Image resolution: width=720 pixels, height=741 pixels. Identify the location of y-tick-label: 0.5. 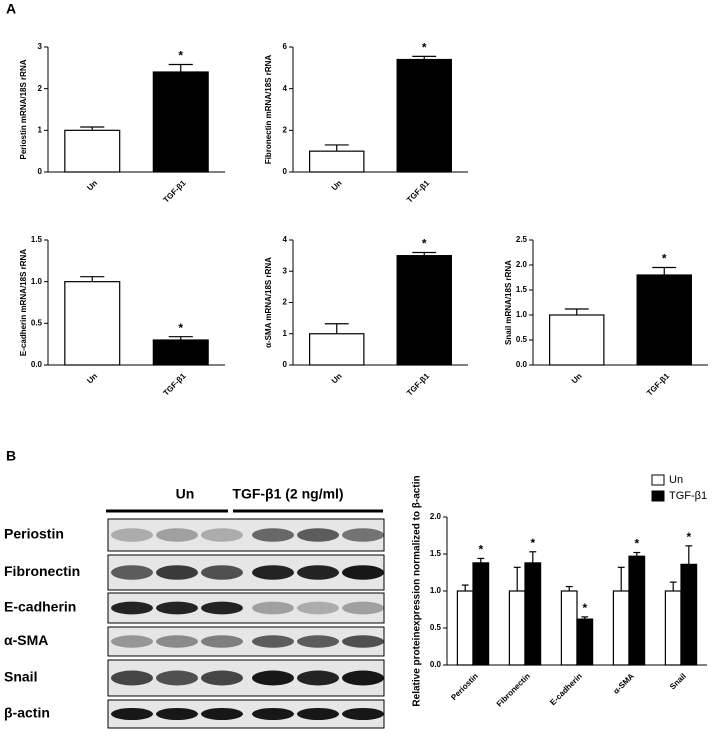
(37, 322).